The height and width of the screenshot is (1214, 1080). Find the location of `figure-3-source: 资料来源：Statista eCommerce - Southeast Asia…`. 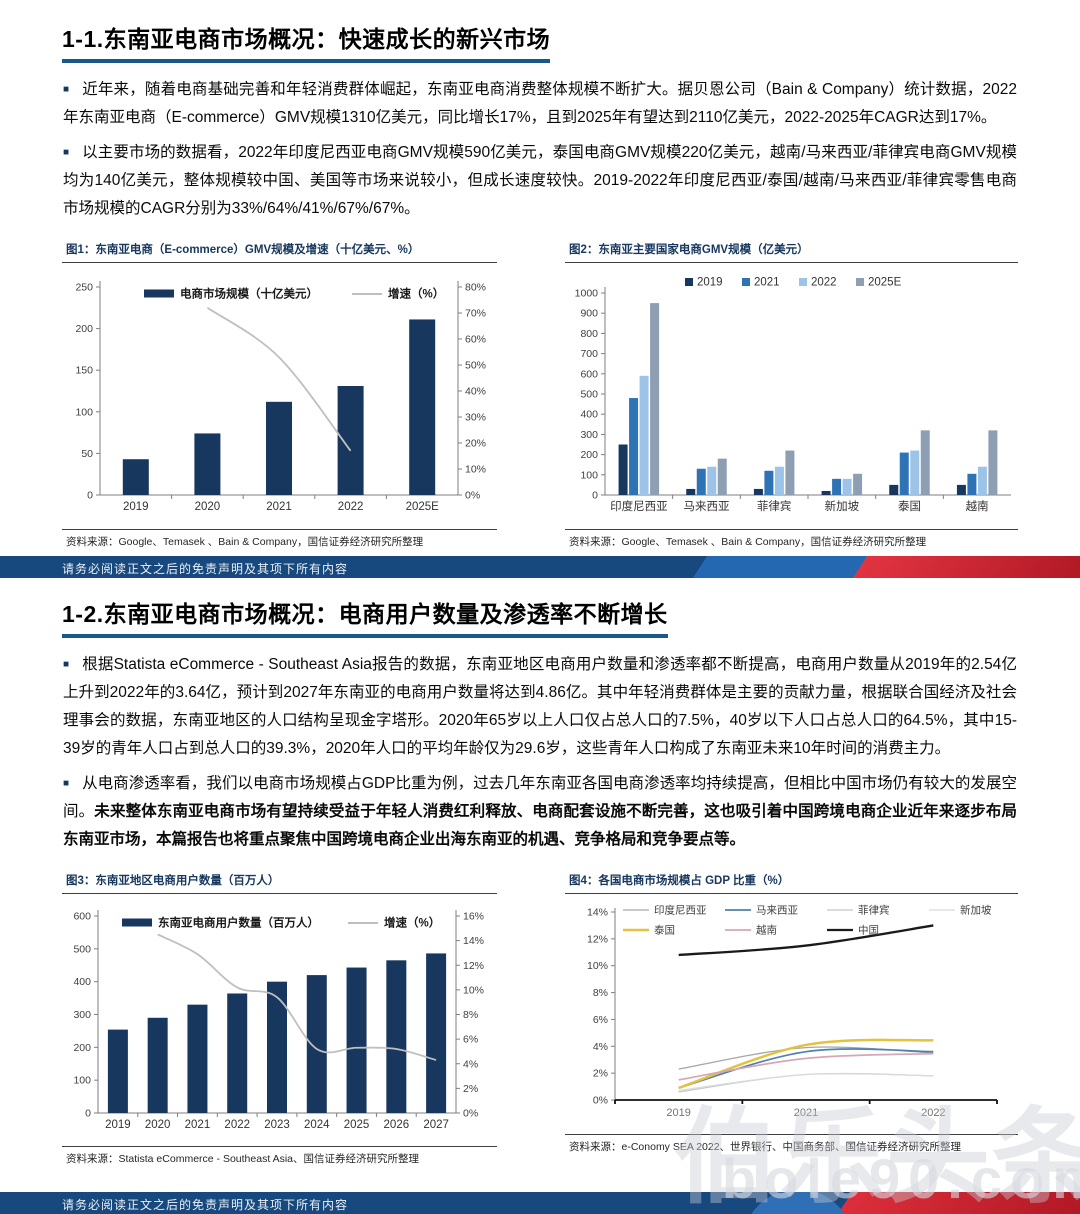

figure-3-source: 资料来源：Statista eCommerce - Southeast Asia… is located at coordinates (279, 1157).